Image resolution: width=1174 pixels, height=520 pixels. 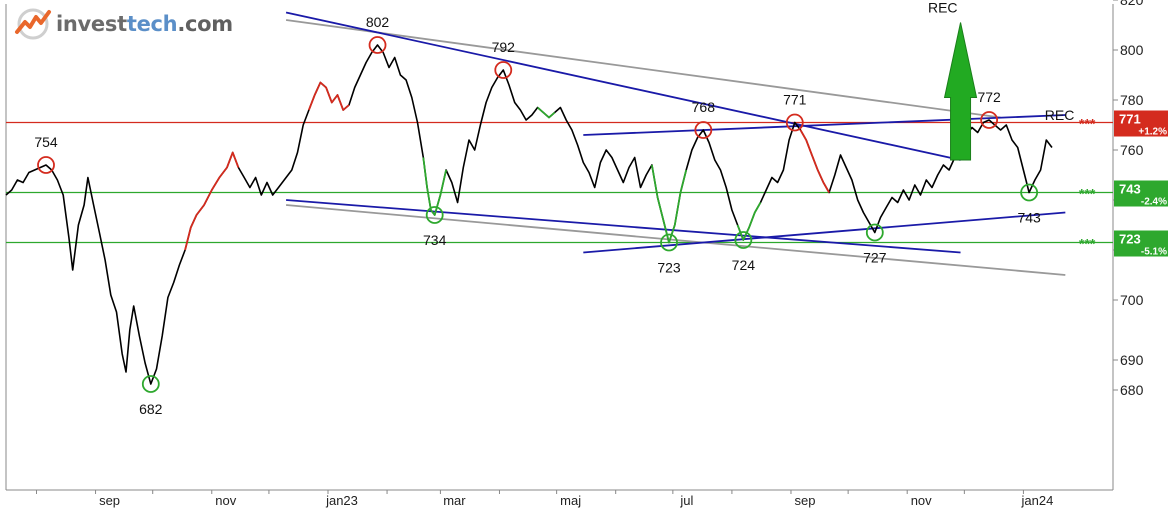 I want to click on pivot-label: 772, so click(x=989, y=97).